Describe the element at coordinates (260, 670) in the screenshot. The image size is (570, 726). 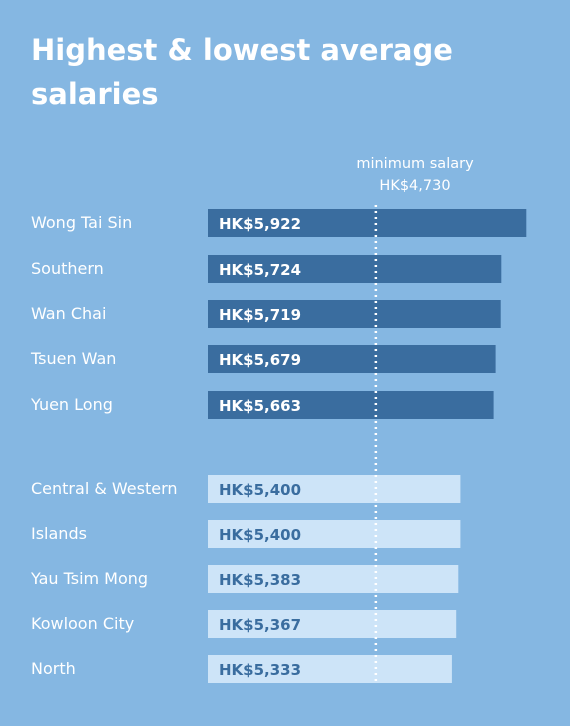
I see `value-label: HK$5,333` at that location.